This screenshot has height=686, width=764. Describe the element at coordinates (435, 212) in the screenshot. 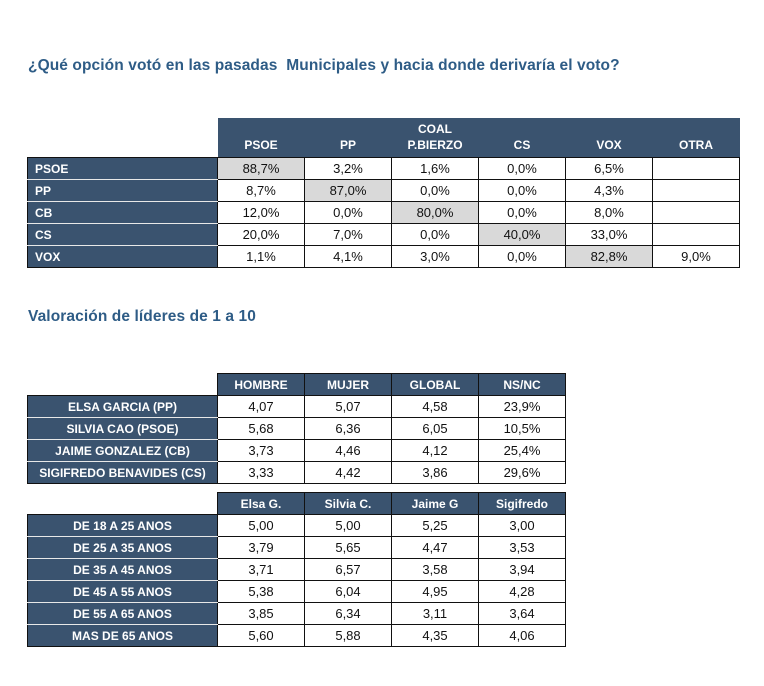

I see `data-cell: 80,0%` at that location.